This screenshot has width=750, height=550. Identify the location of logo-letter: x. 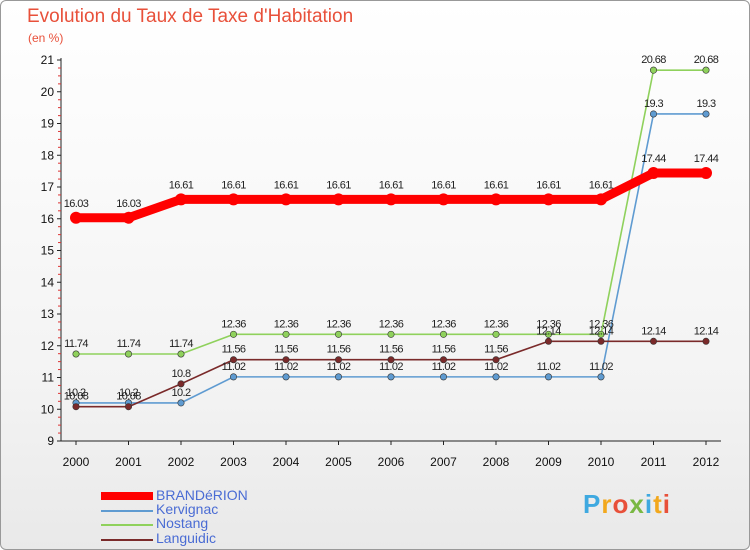
(637, 504).